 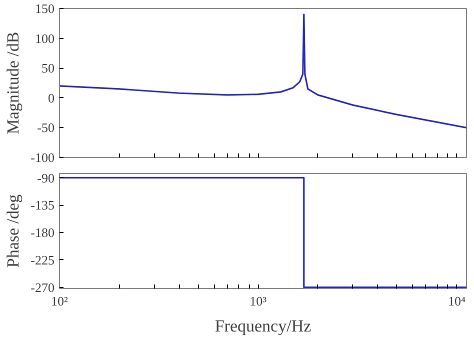 I want to click on x-axis-title: Frequency/Hz, so click(x=263, y=326).